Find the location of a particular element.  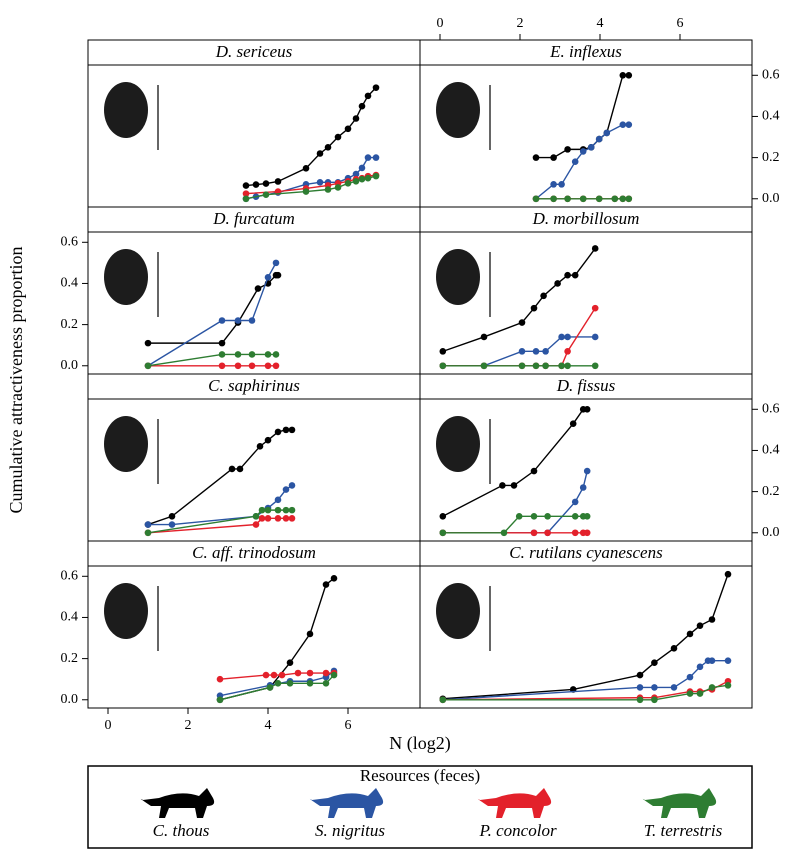

panel-title: C. saphirinus is located at coordinates (254, 385).